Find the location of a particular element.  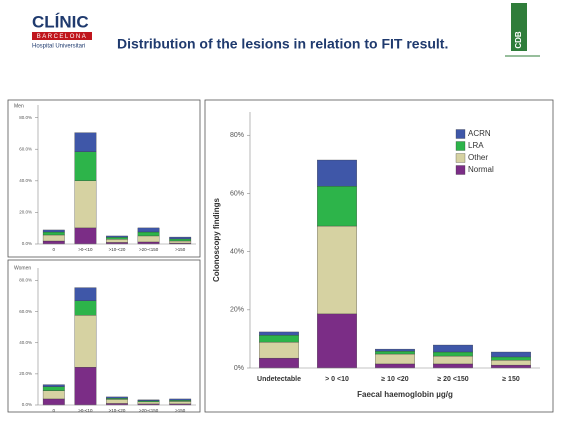

x-tick-label: > 0 <10 is located at coordinates (337, 379).